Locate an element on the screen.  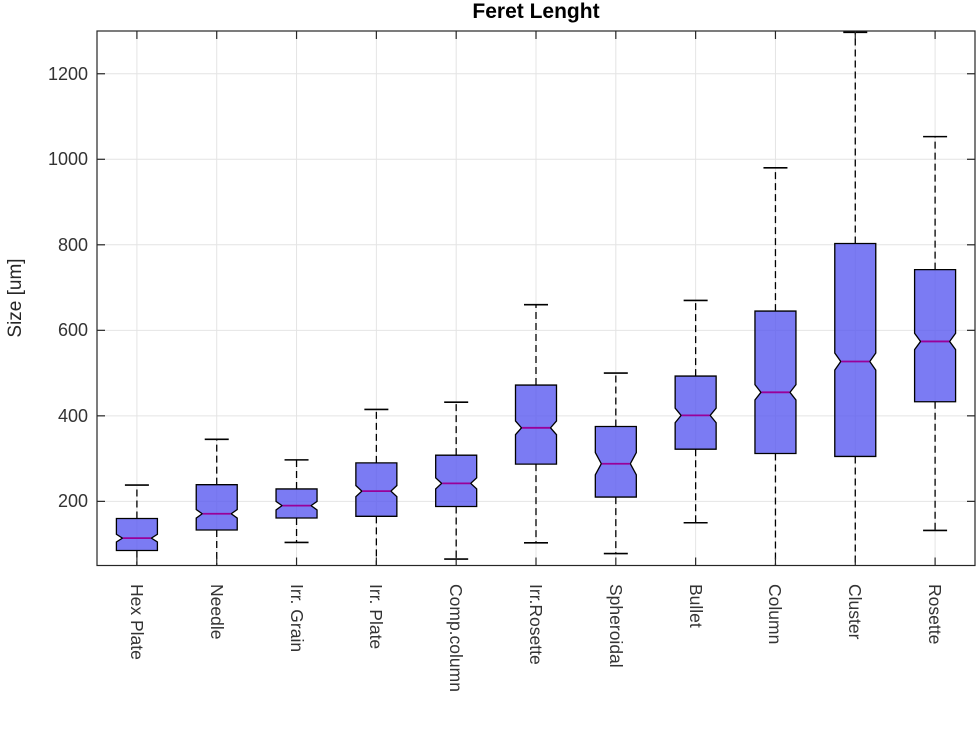
x-tick-label: Irr. Plate is located at coordinates (376, 617).